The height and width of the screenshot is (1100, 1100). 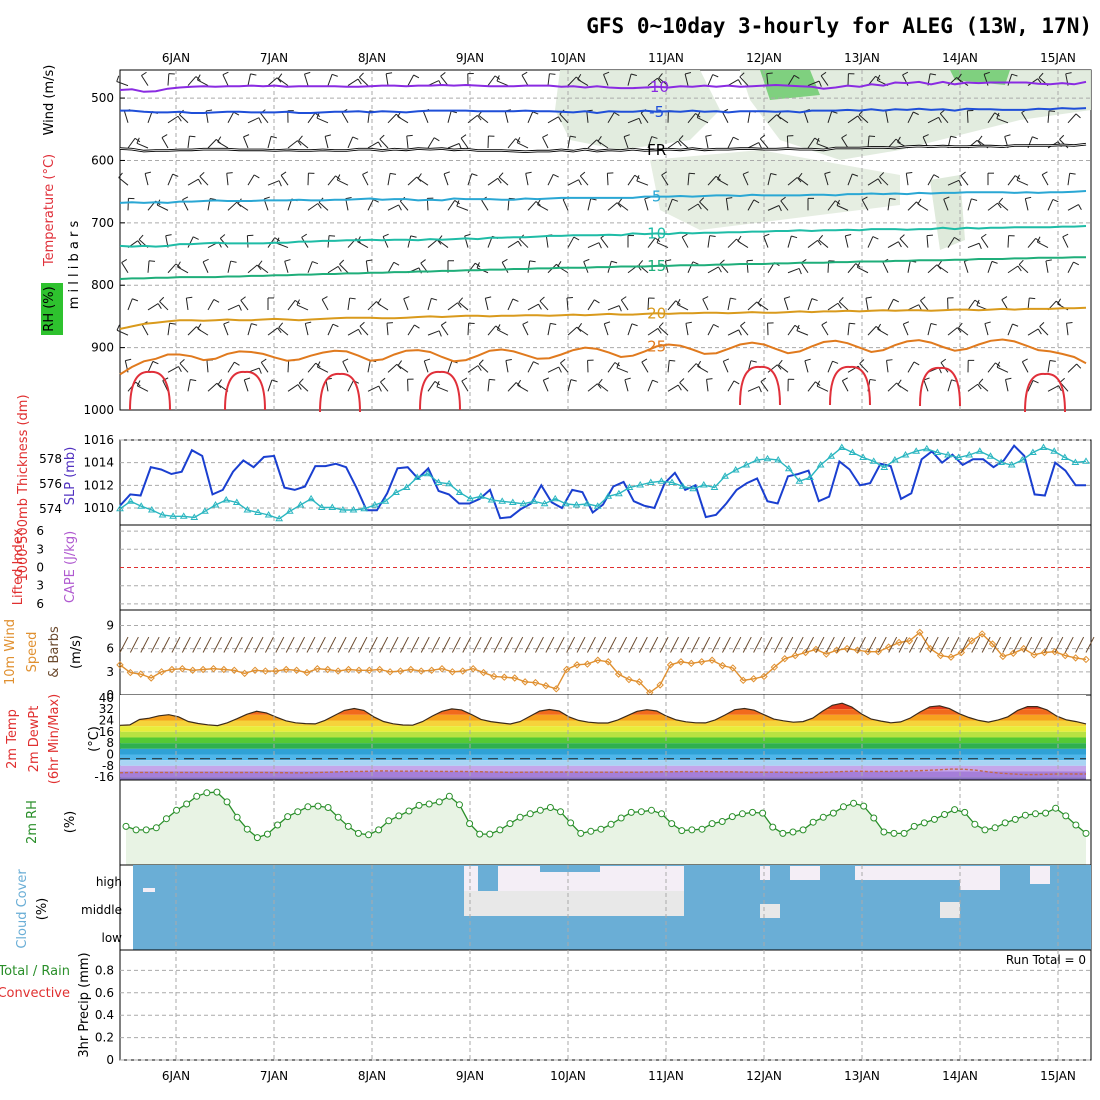 What do you see at coordinates (586, 907) in the screenshot?
I see `cloud-panel: high middle low` at bounding box center [586, 907].